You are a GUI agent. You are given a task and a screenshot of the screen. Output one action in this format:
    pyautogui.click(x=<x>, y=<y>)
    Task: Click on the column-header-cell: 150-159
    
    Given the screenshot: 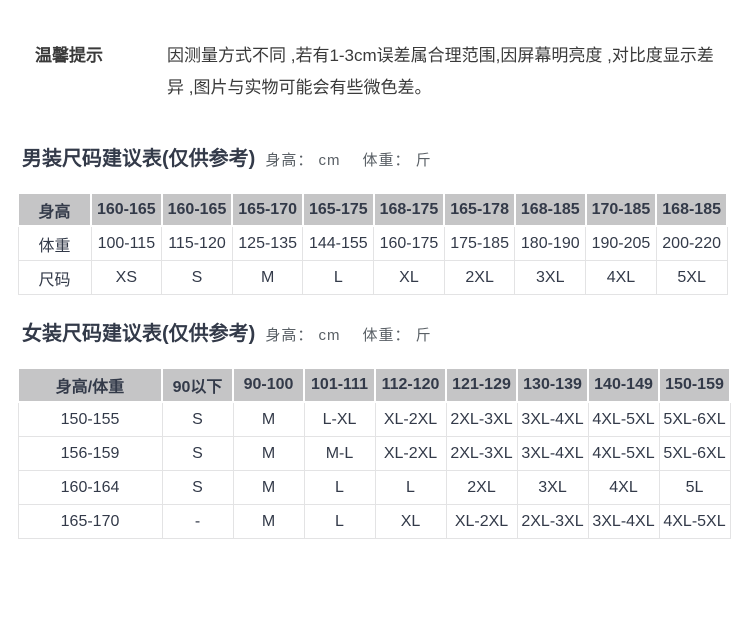 What is the action you would take?
    pyautogui.click(x=694, y=385)
    